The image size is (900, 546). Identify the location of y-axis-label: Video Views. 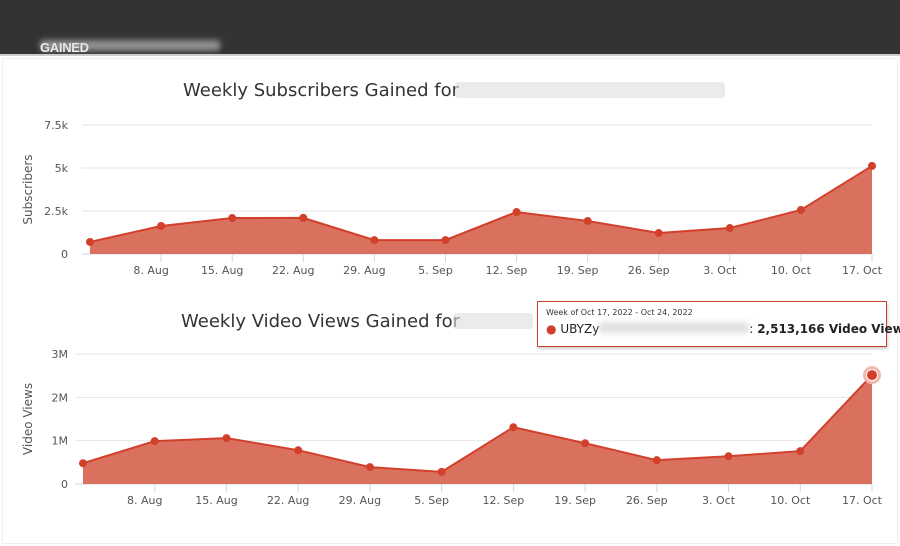
(28, 419).